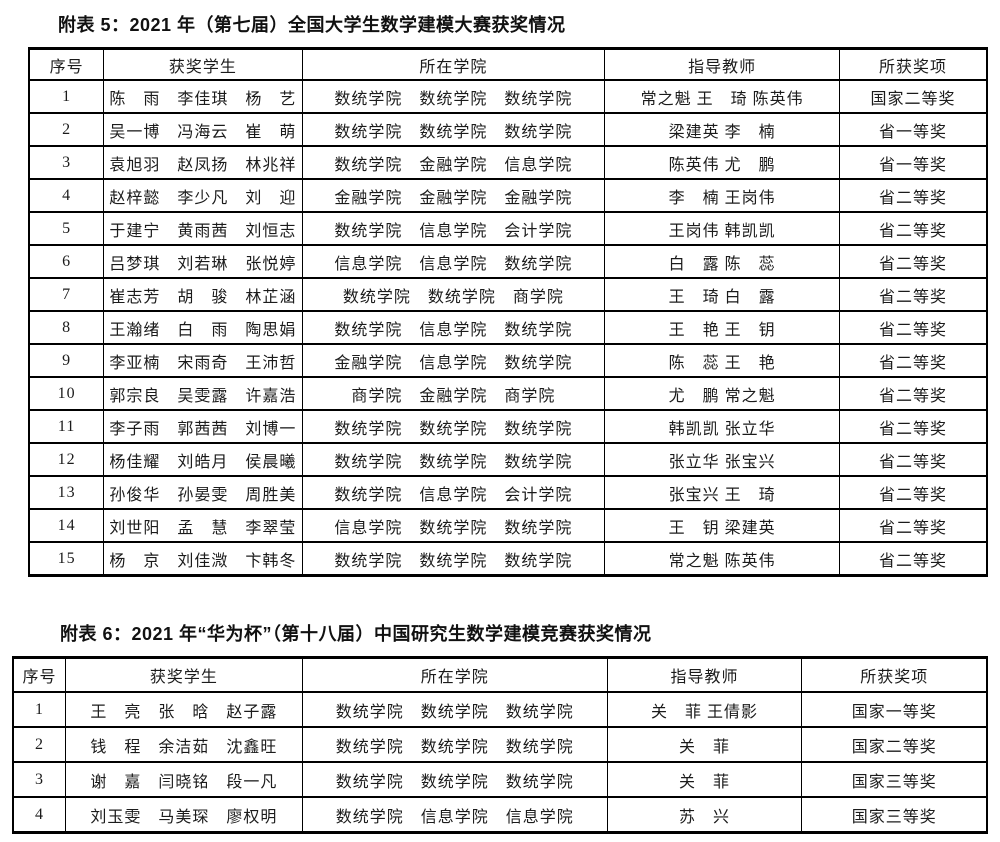 This screenshot has width=1000, height=842. Describe the element at coordinates (508, 492) in the screenshot. I see `table-row: 13 孙俊华 孙晏雯 周胜美 数统学院 信息学院 会计学院 张宝兴 王 琦省二等奖` at that location.